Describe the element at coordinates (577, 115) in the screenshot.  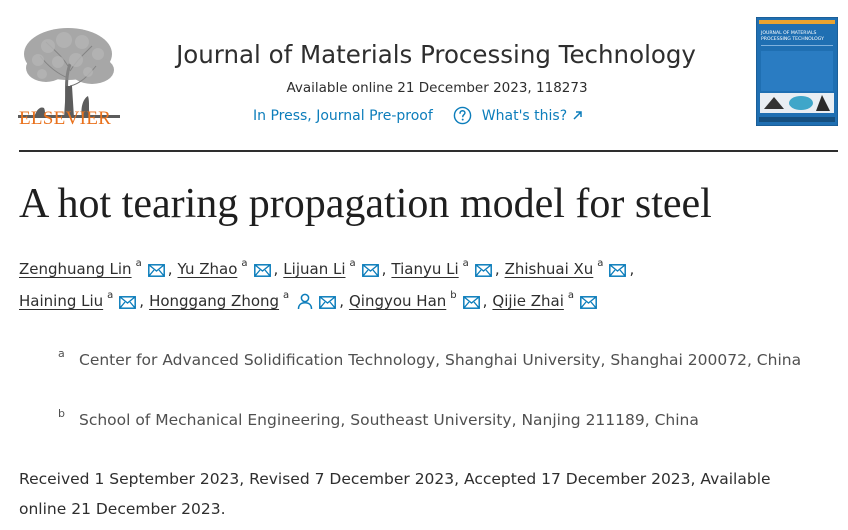
I see `external-link-arrow-icon` at that location.